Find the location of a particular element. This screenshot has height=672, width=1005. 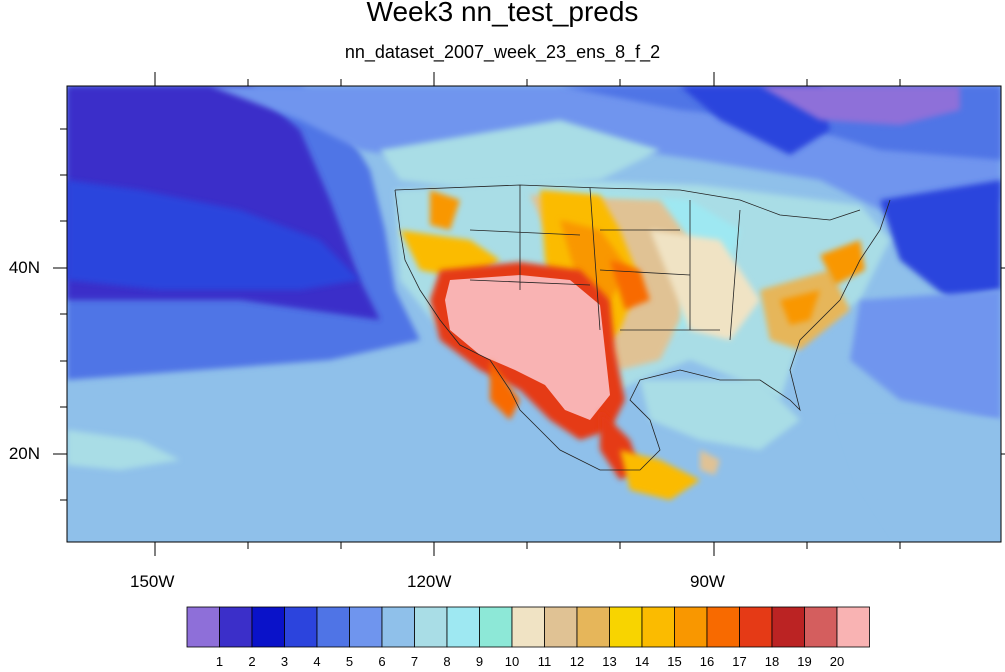

colorbar-label: 20 is located at coordinates (837, 661).